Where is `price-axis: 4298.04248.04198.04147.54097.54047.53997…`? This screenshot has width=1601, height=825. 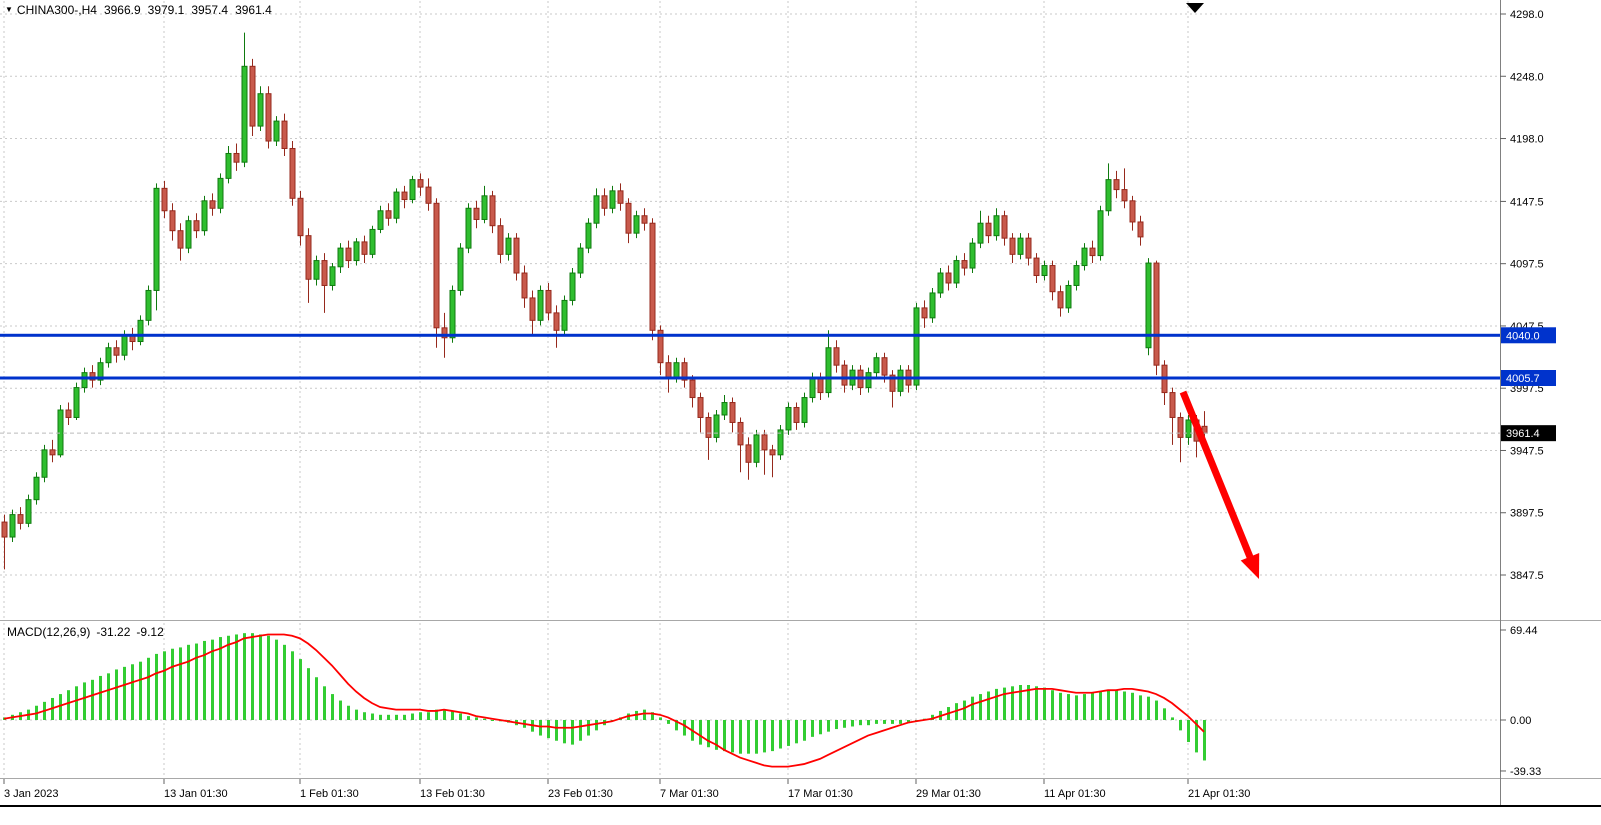 price-axis: 4298.04248.04198.04147.54097.54047.53997… is located at coordinates (1528, 393).